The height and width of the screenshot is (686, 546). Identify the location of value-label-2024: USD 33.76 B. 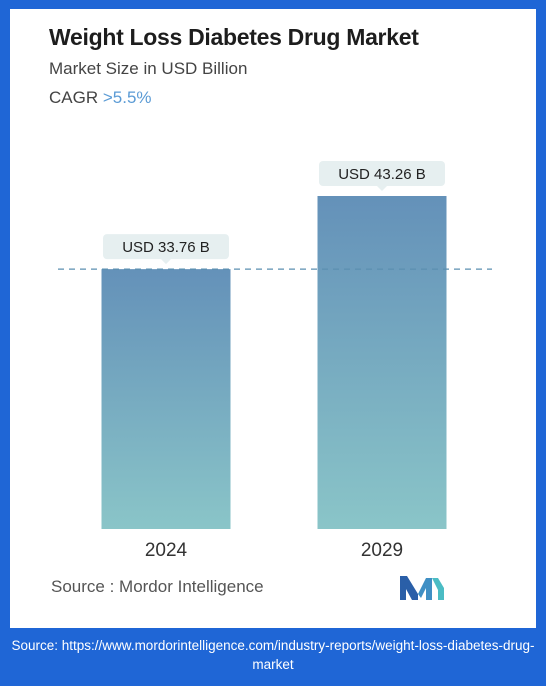
(166, 249).